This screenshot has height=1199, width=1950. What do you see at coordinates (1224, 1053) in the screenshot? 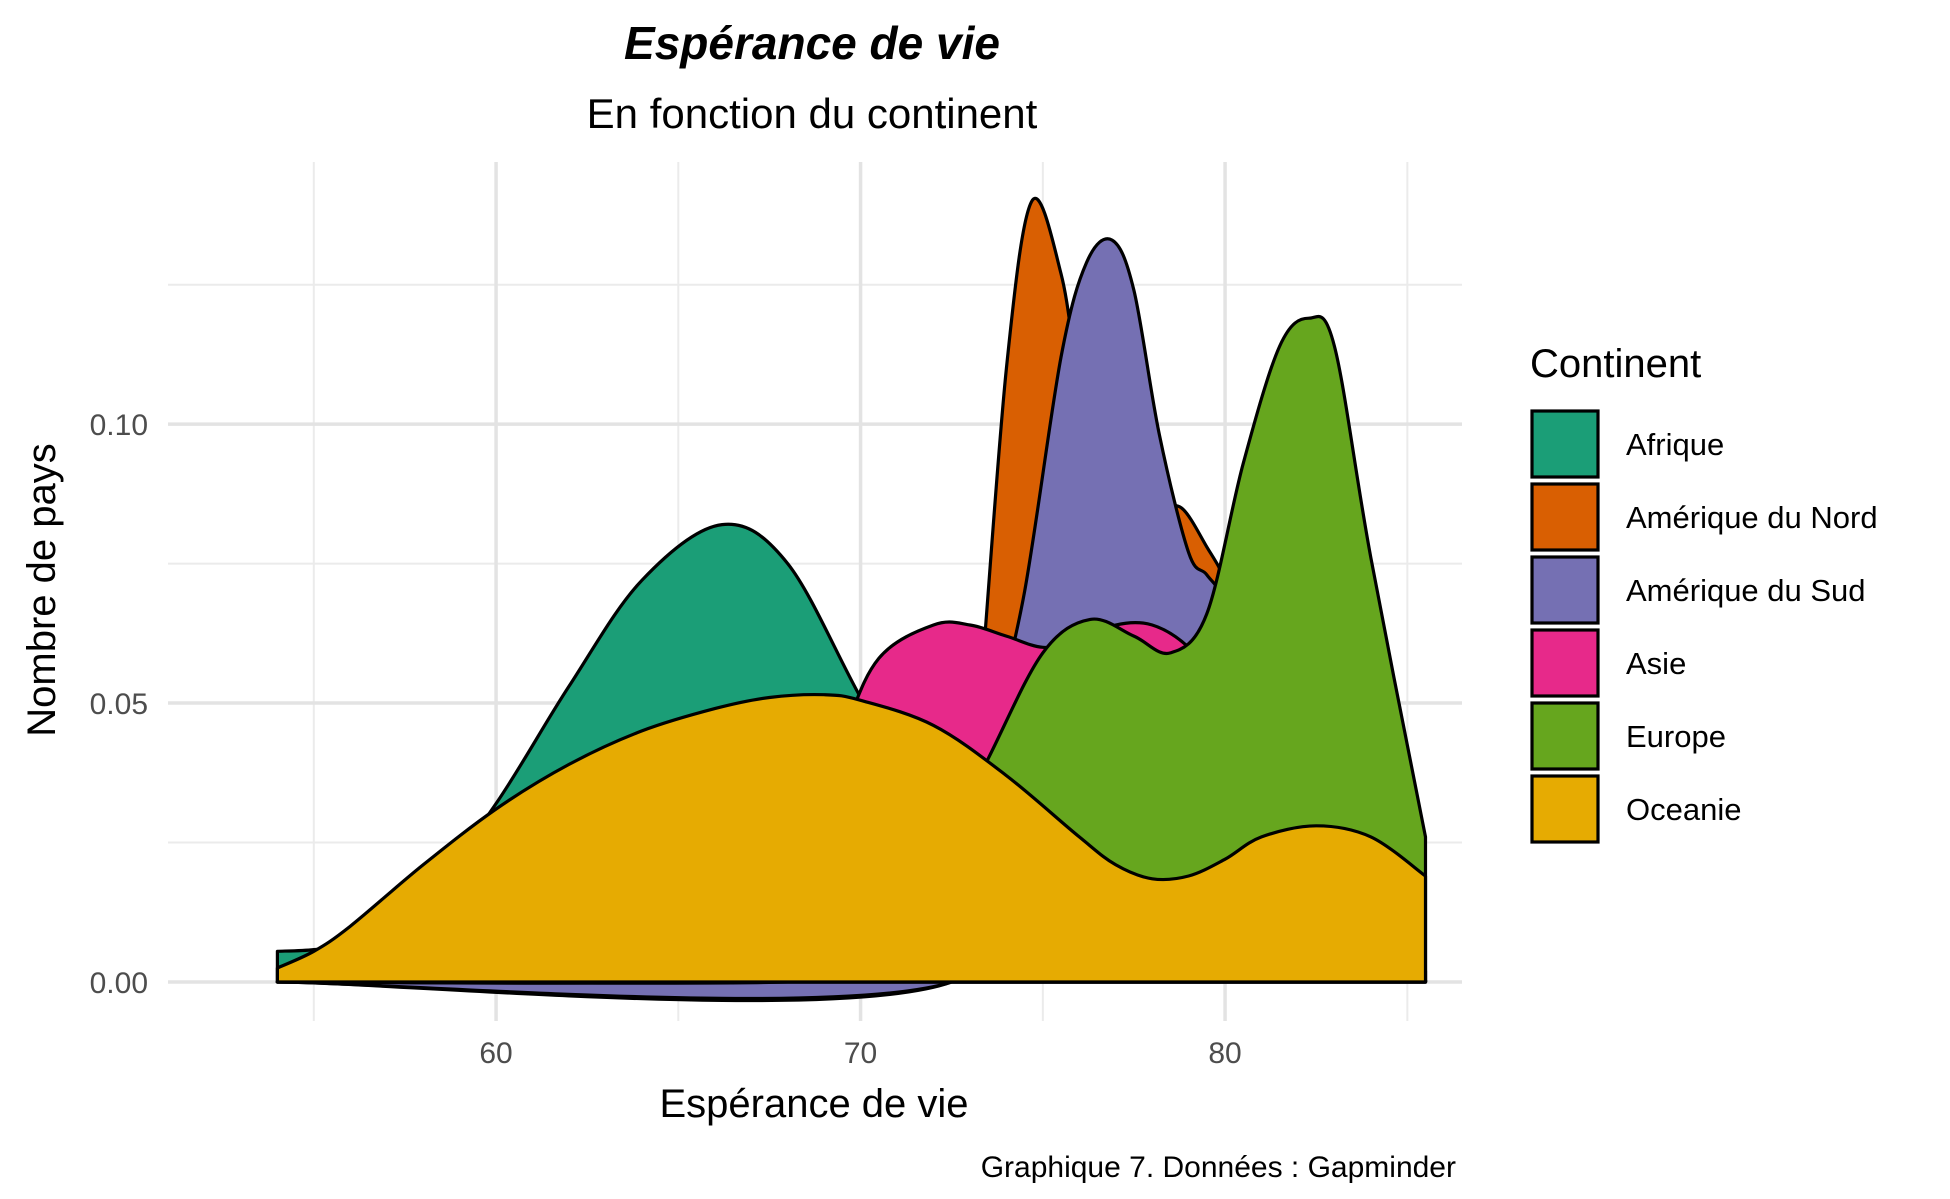
I see `x-tick-label: 80` at bounding box center [1224, 1053].